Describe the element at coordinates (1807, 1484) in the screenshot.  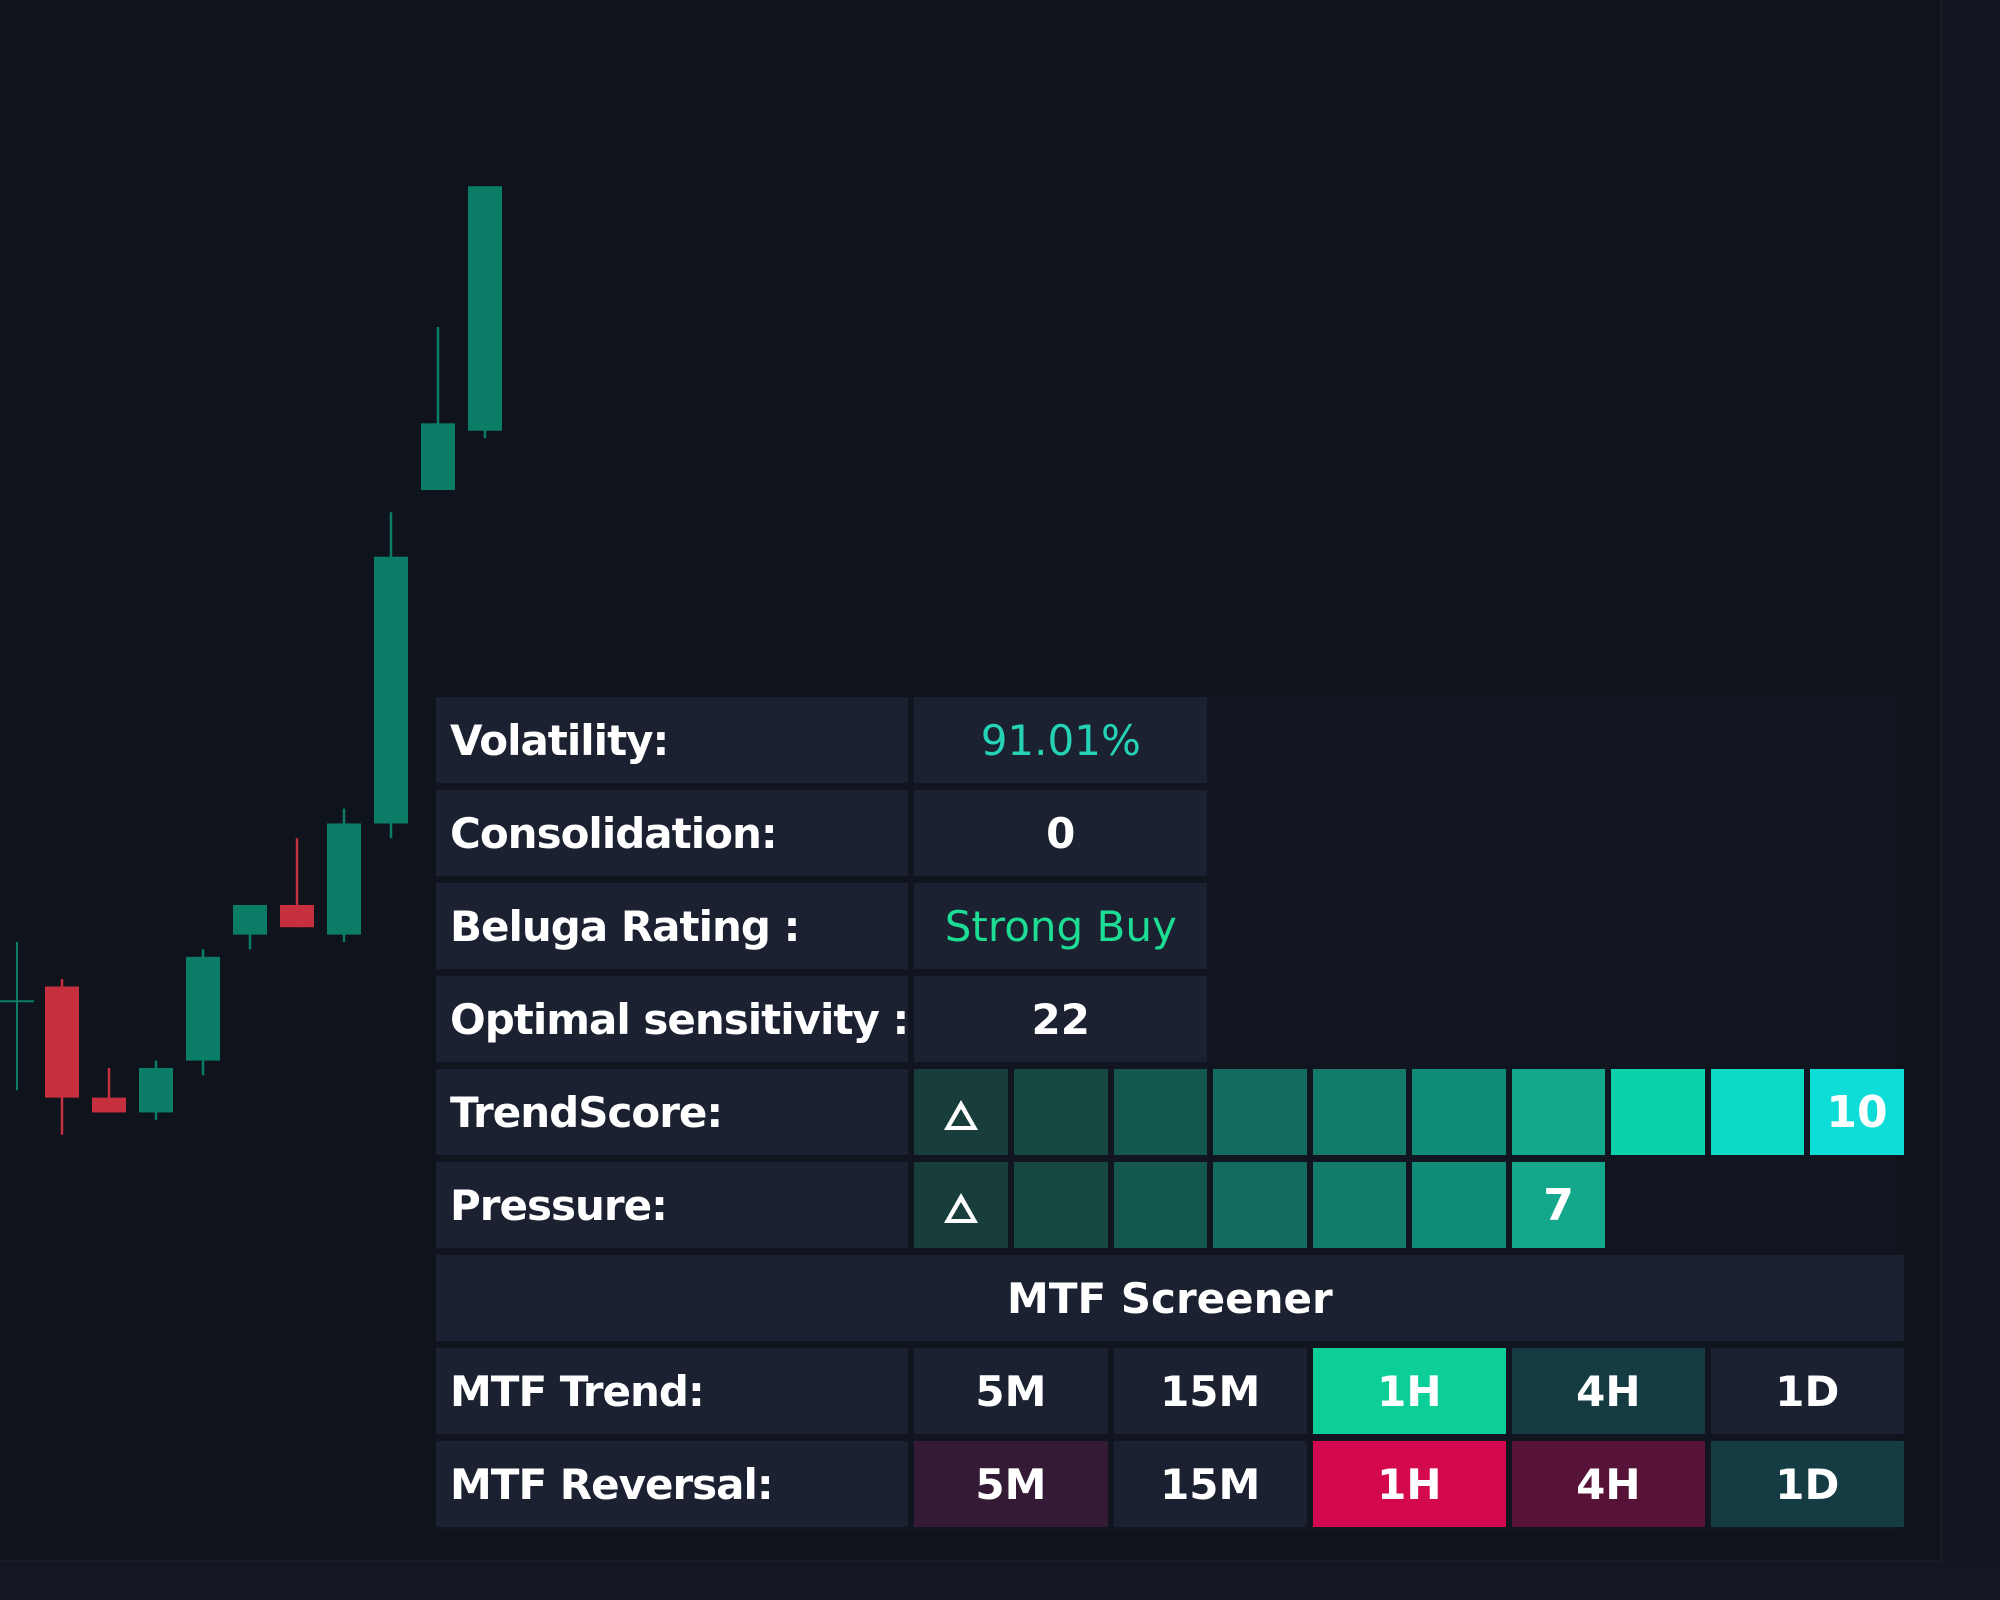
I see `mtf-reversal-1d-cell: 1D` at that location.